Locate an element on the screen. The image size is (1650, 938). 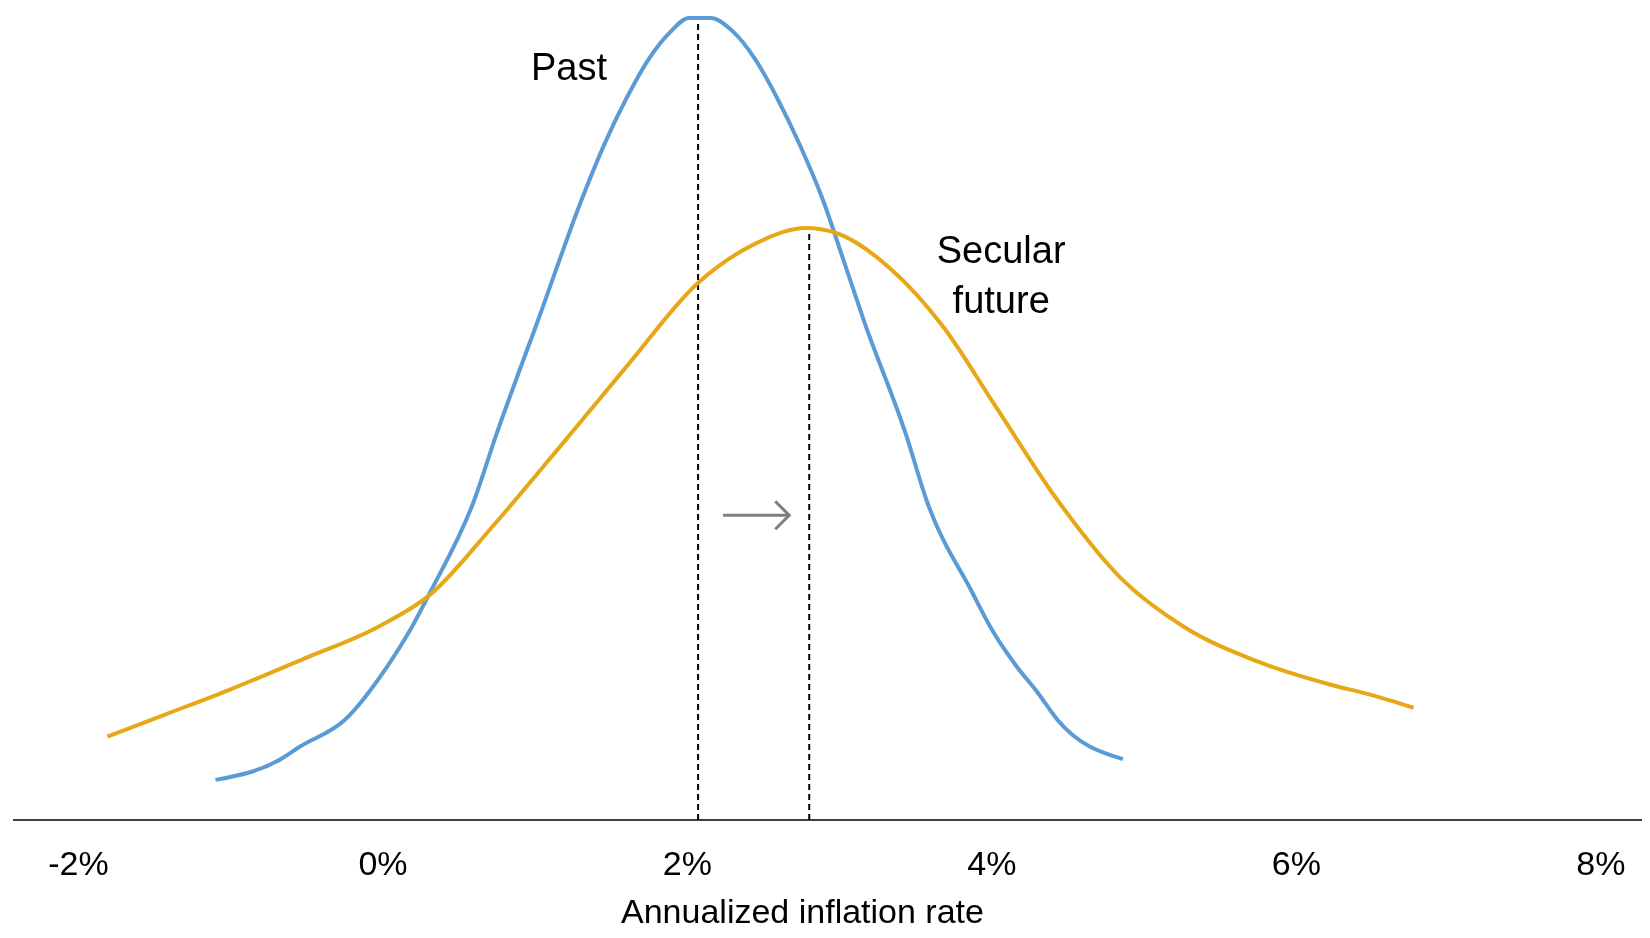
series-label: Secular future is located at coordinates (1001, 275).